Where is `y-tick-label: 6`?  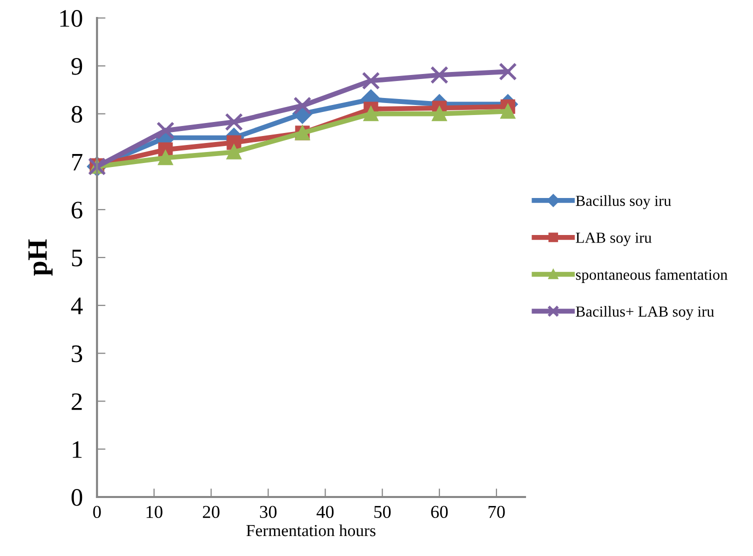
y-tick-label: 6 is located at coordinates (77, 210).